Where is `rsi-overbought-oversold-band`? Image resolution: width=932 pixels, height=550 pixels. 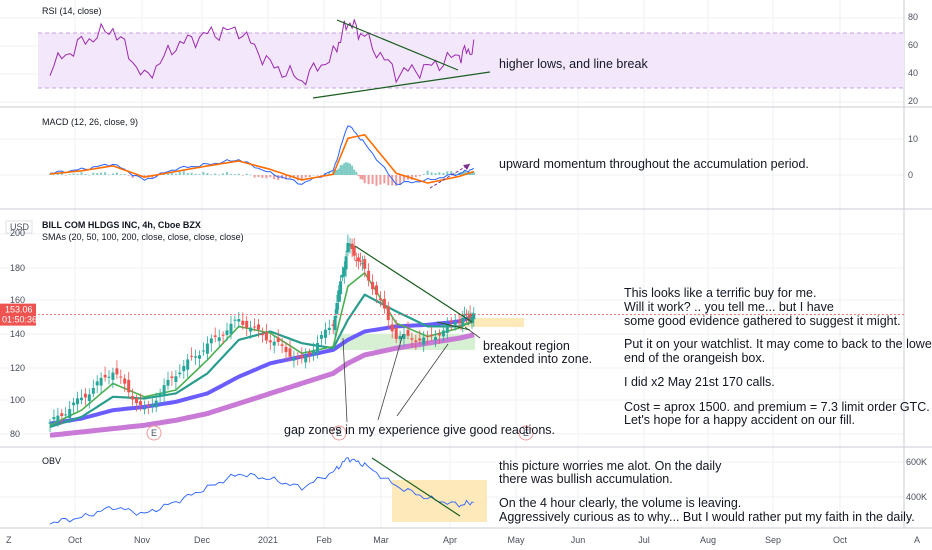 rsi-overbought-oversold-band is located at coordinates (471, 60).